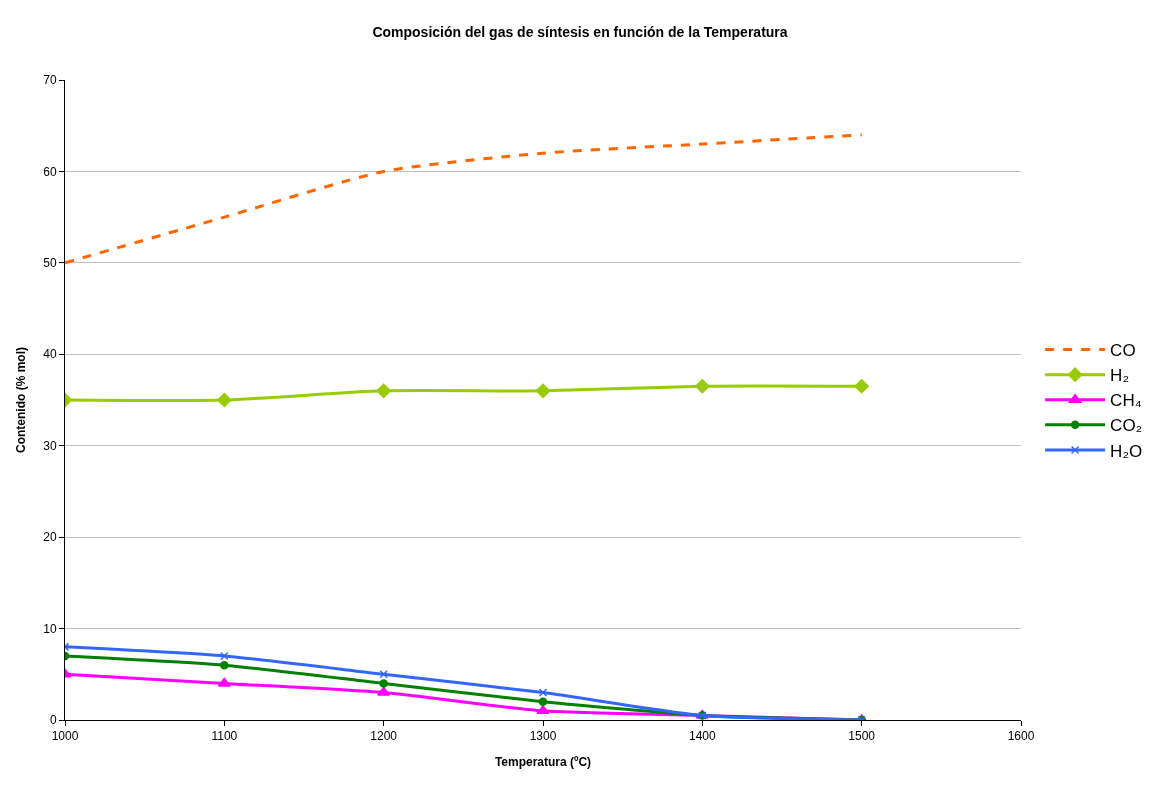  I want to click on legend-label: H₂O, so click(1126, 451).